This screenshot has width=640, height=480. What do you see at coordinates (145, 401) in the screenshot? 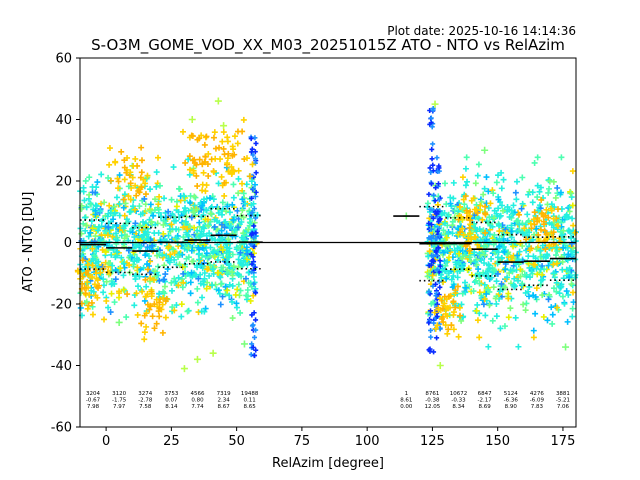
I see `bin-stat-label: -2.78` at bounding box center [145, 401].